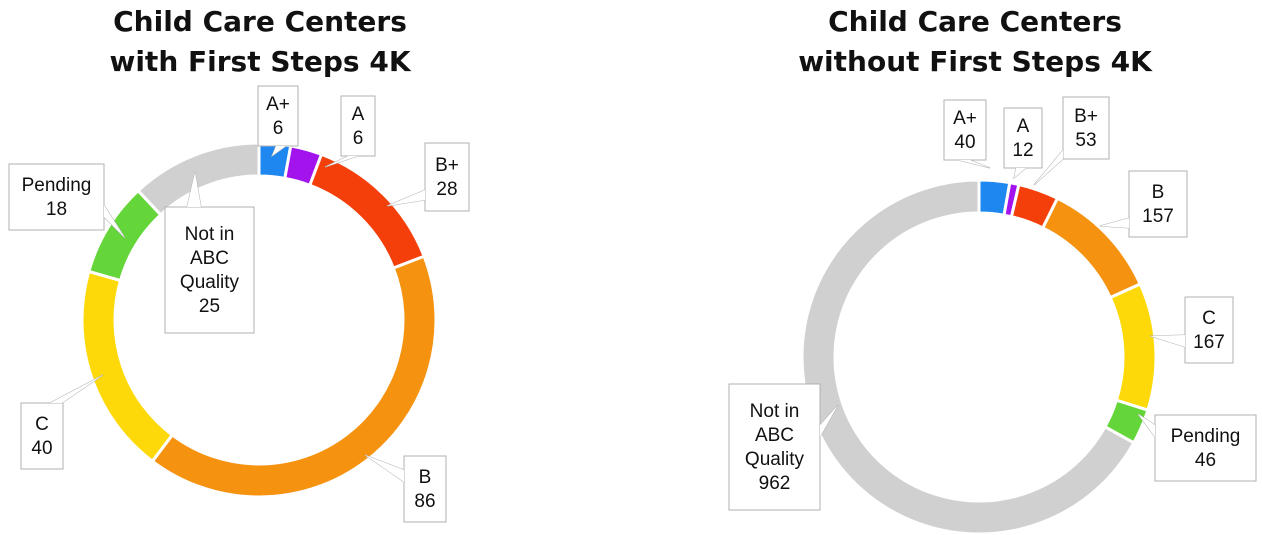 The image size is (1263, 535). I want to click on label-value: 46, so click(1205, 460).